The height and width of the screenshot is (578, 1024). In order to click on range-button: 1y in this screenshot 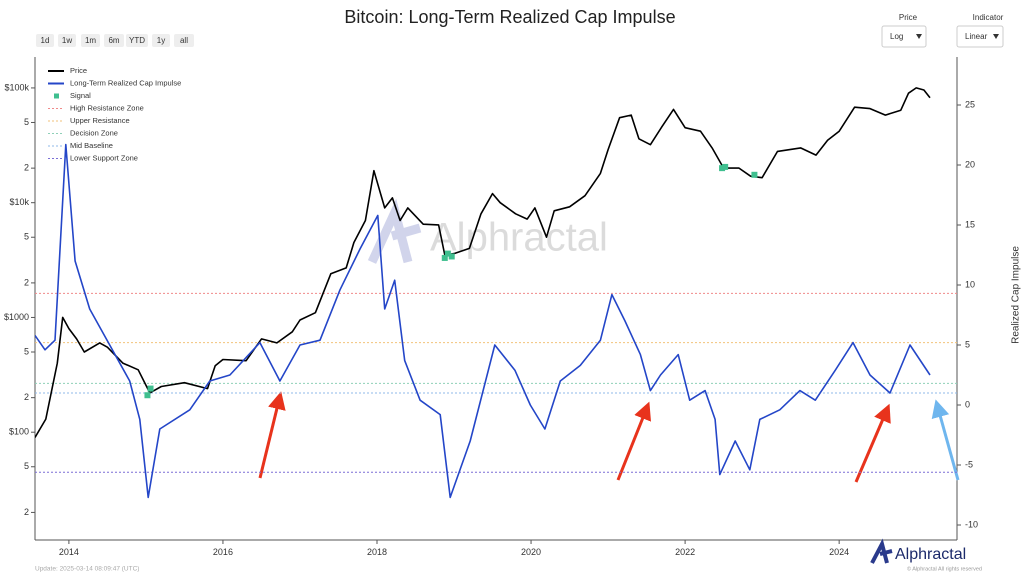, I will do `click(161, 40)`.